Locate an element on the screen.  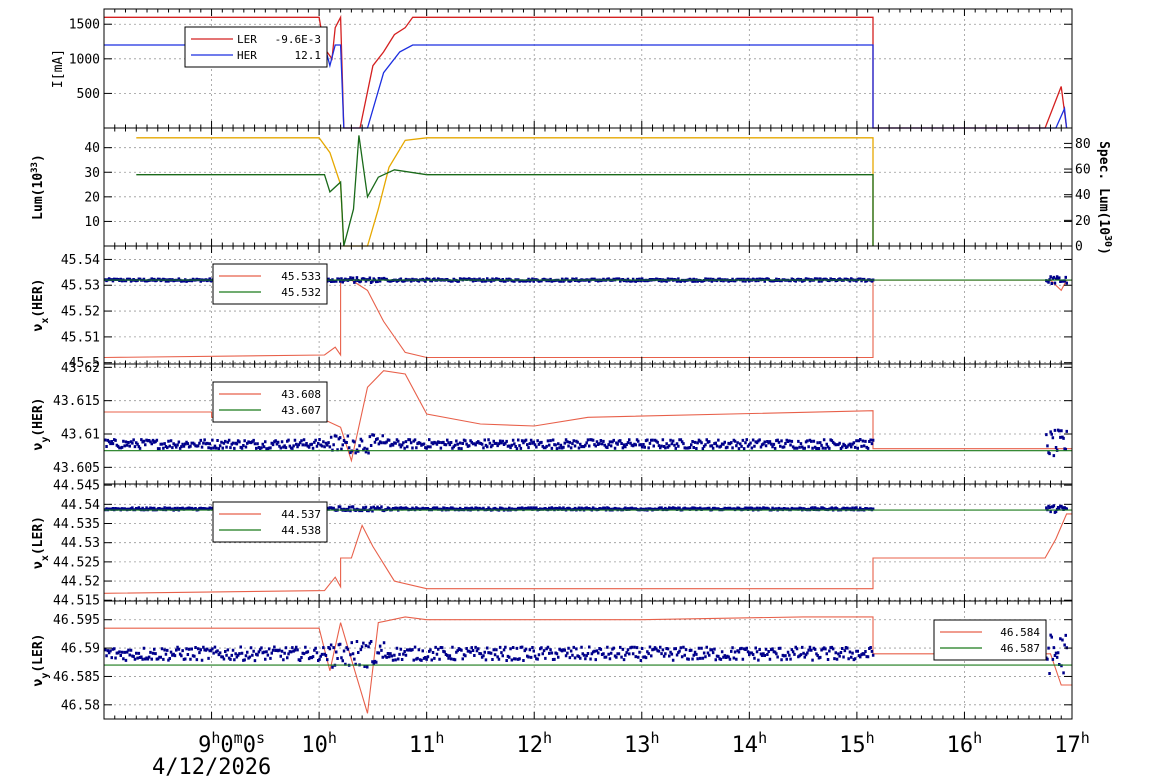
legend: 44.537 44.538 is located at coordinates (270, 522).